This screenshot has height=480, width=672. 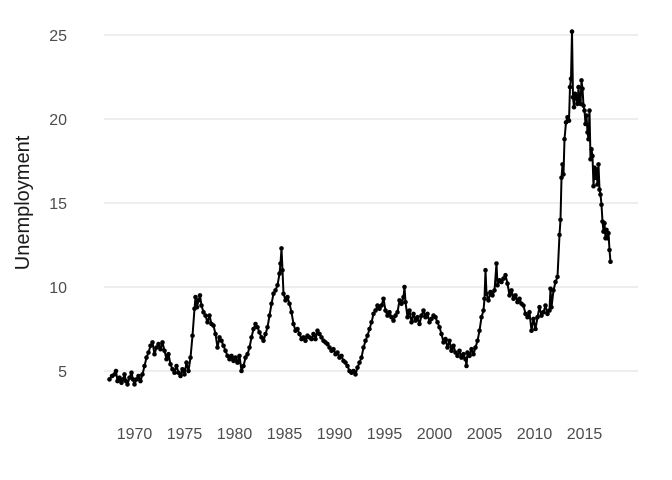 What do you see at coordinates (435, 434) in the screenshot?
I see `x-tick-label: 2000` at bounding box center [435, 434].